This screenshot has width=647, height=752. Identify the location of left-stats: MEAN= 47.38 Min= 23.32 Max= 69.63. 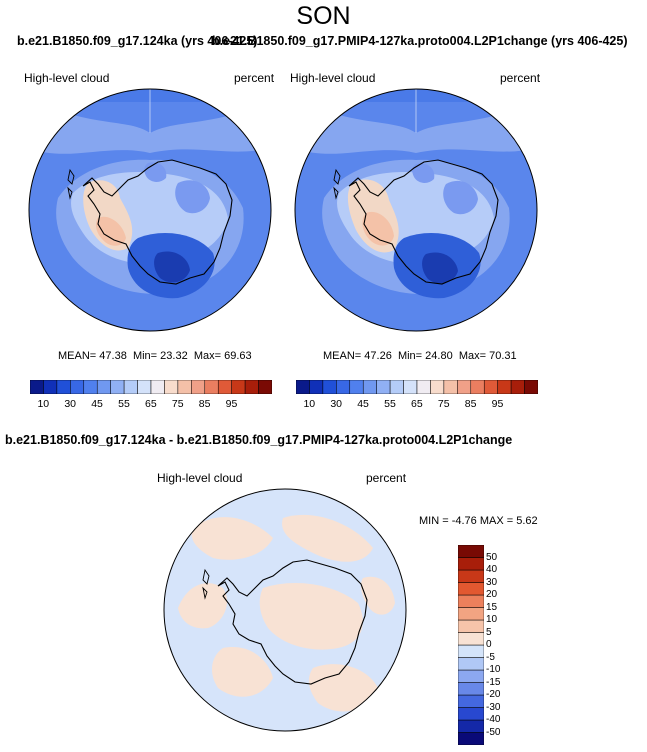
(155, 356).